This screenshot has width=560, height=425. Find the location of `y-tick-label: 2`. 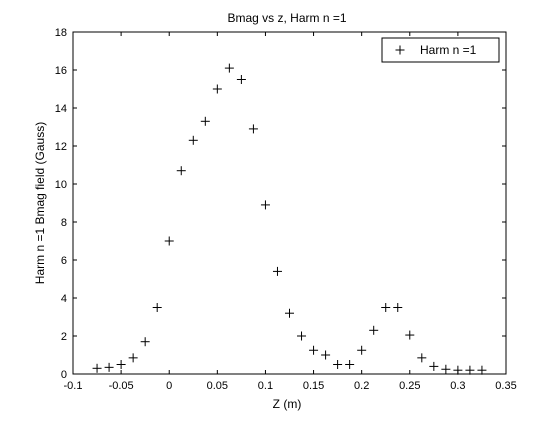

y-tick-label: 2 is located at coordinates (64, 337).